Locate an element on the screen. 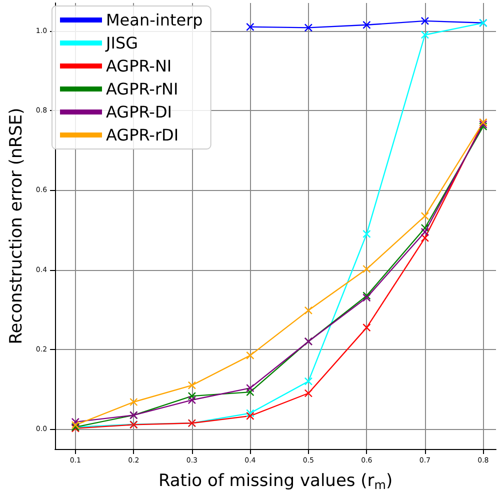 This screenshot has height=496, width=500. legend-label: AGPR-rDI is located at coordinates (142, 135).